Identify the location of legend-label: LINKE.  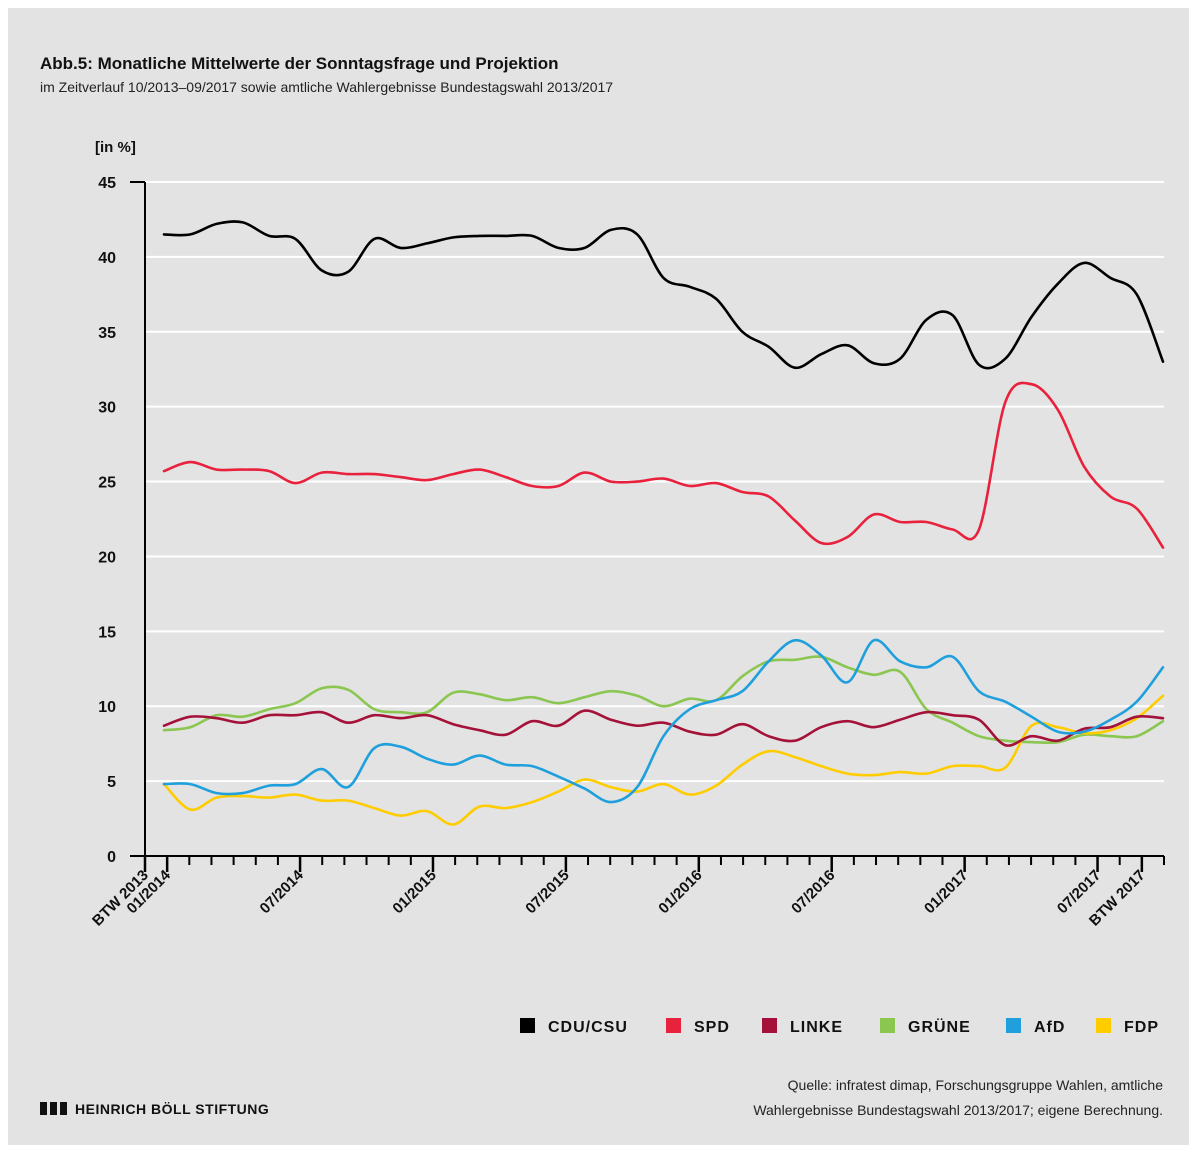
(816, 1027).